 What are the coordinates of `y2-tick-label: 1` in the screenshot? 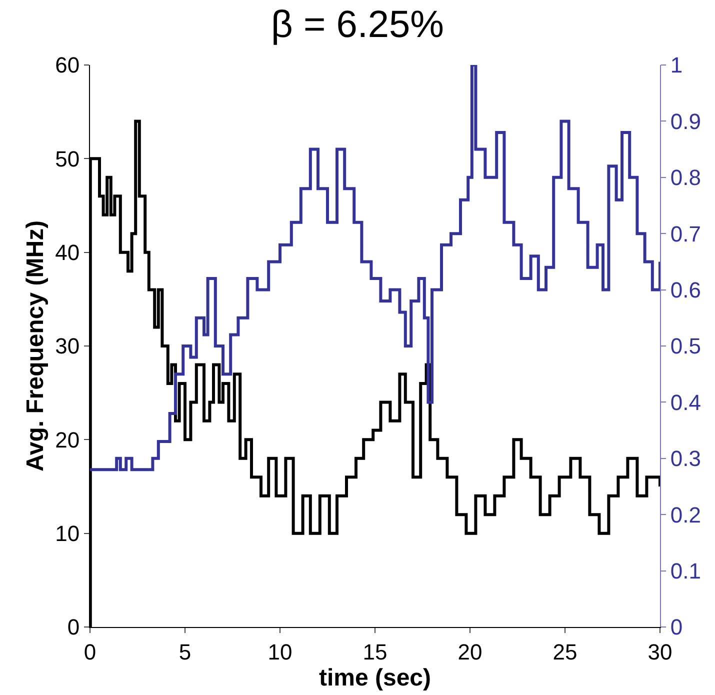 It's located at (676, 65).